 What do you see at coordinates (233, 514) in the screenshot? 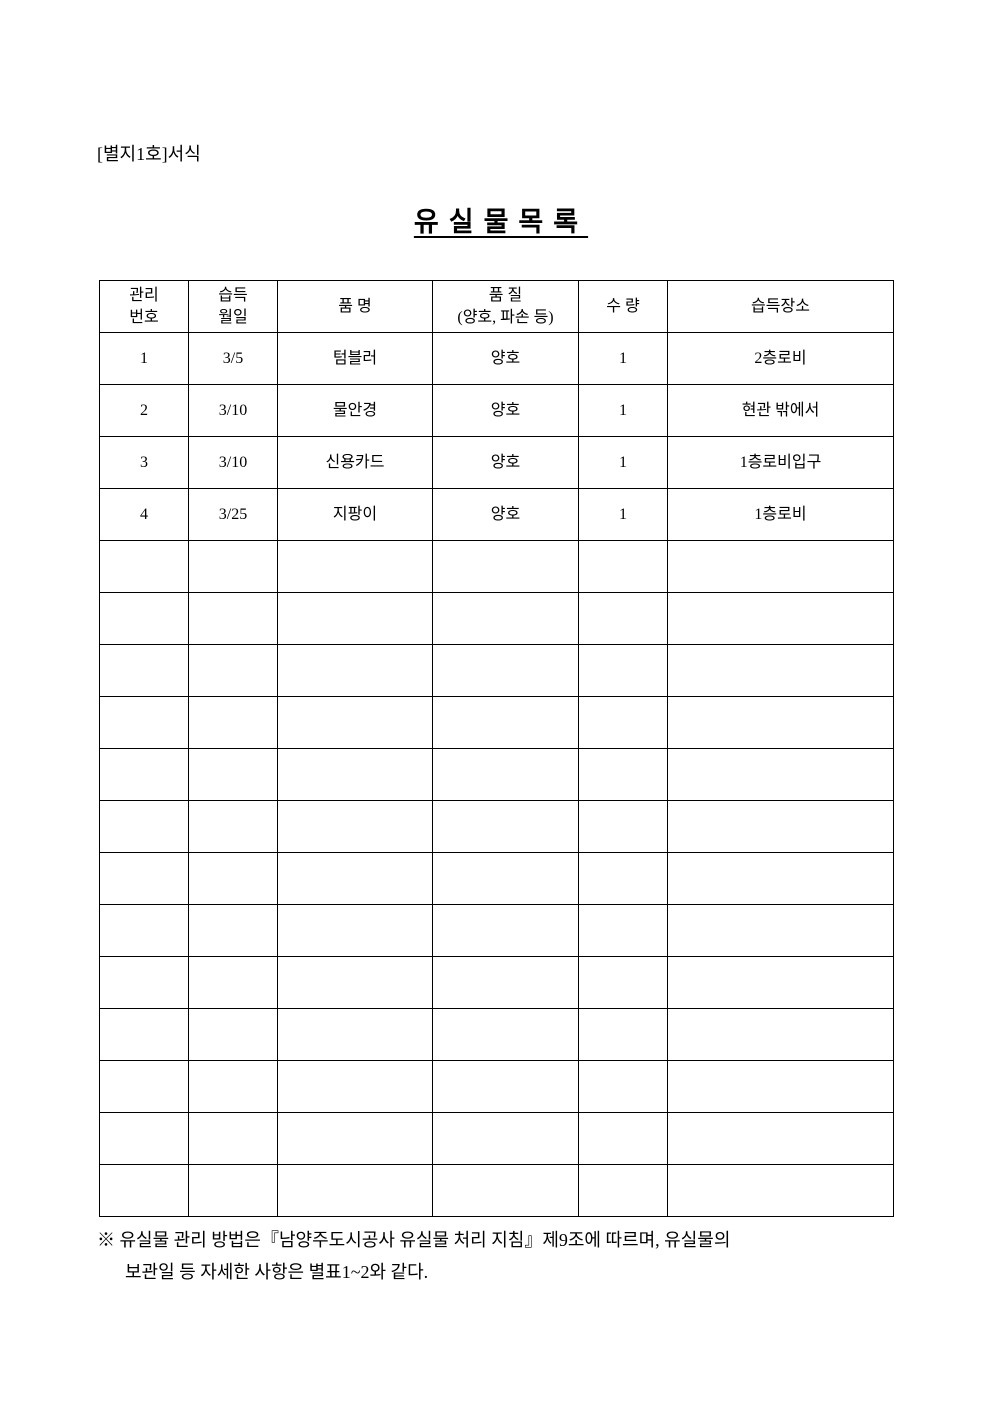
I see `table-cell: 3/25` at bounding box center [233, 514].